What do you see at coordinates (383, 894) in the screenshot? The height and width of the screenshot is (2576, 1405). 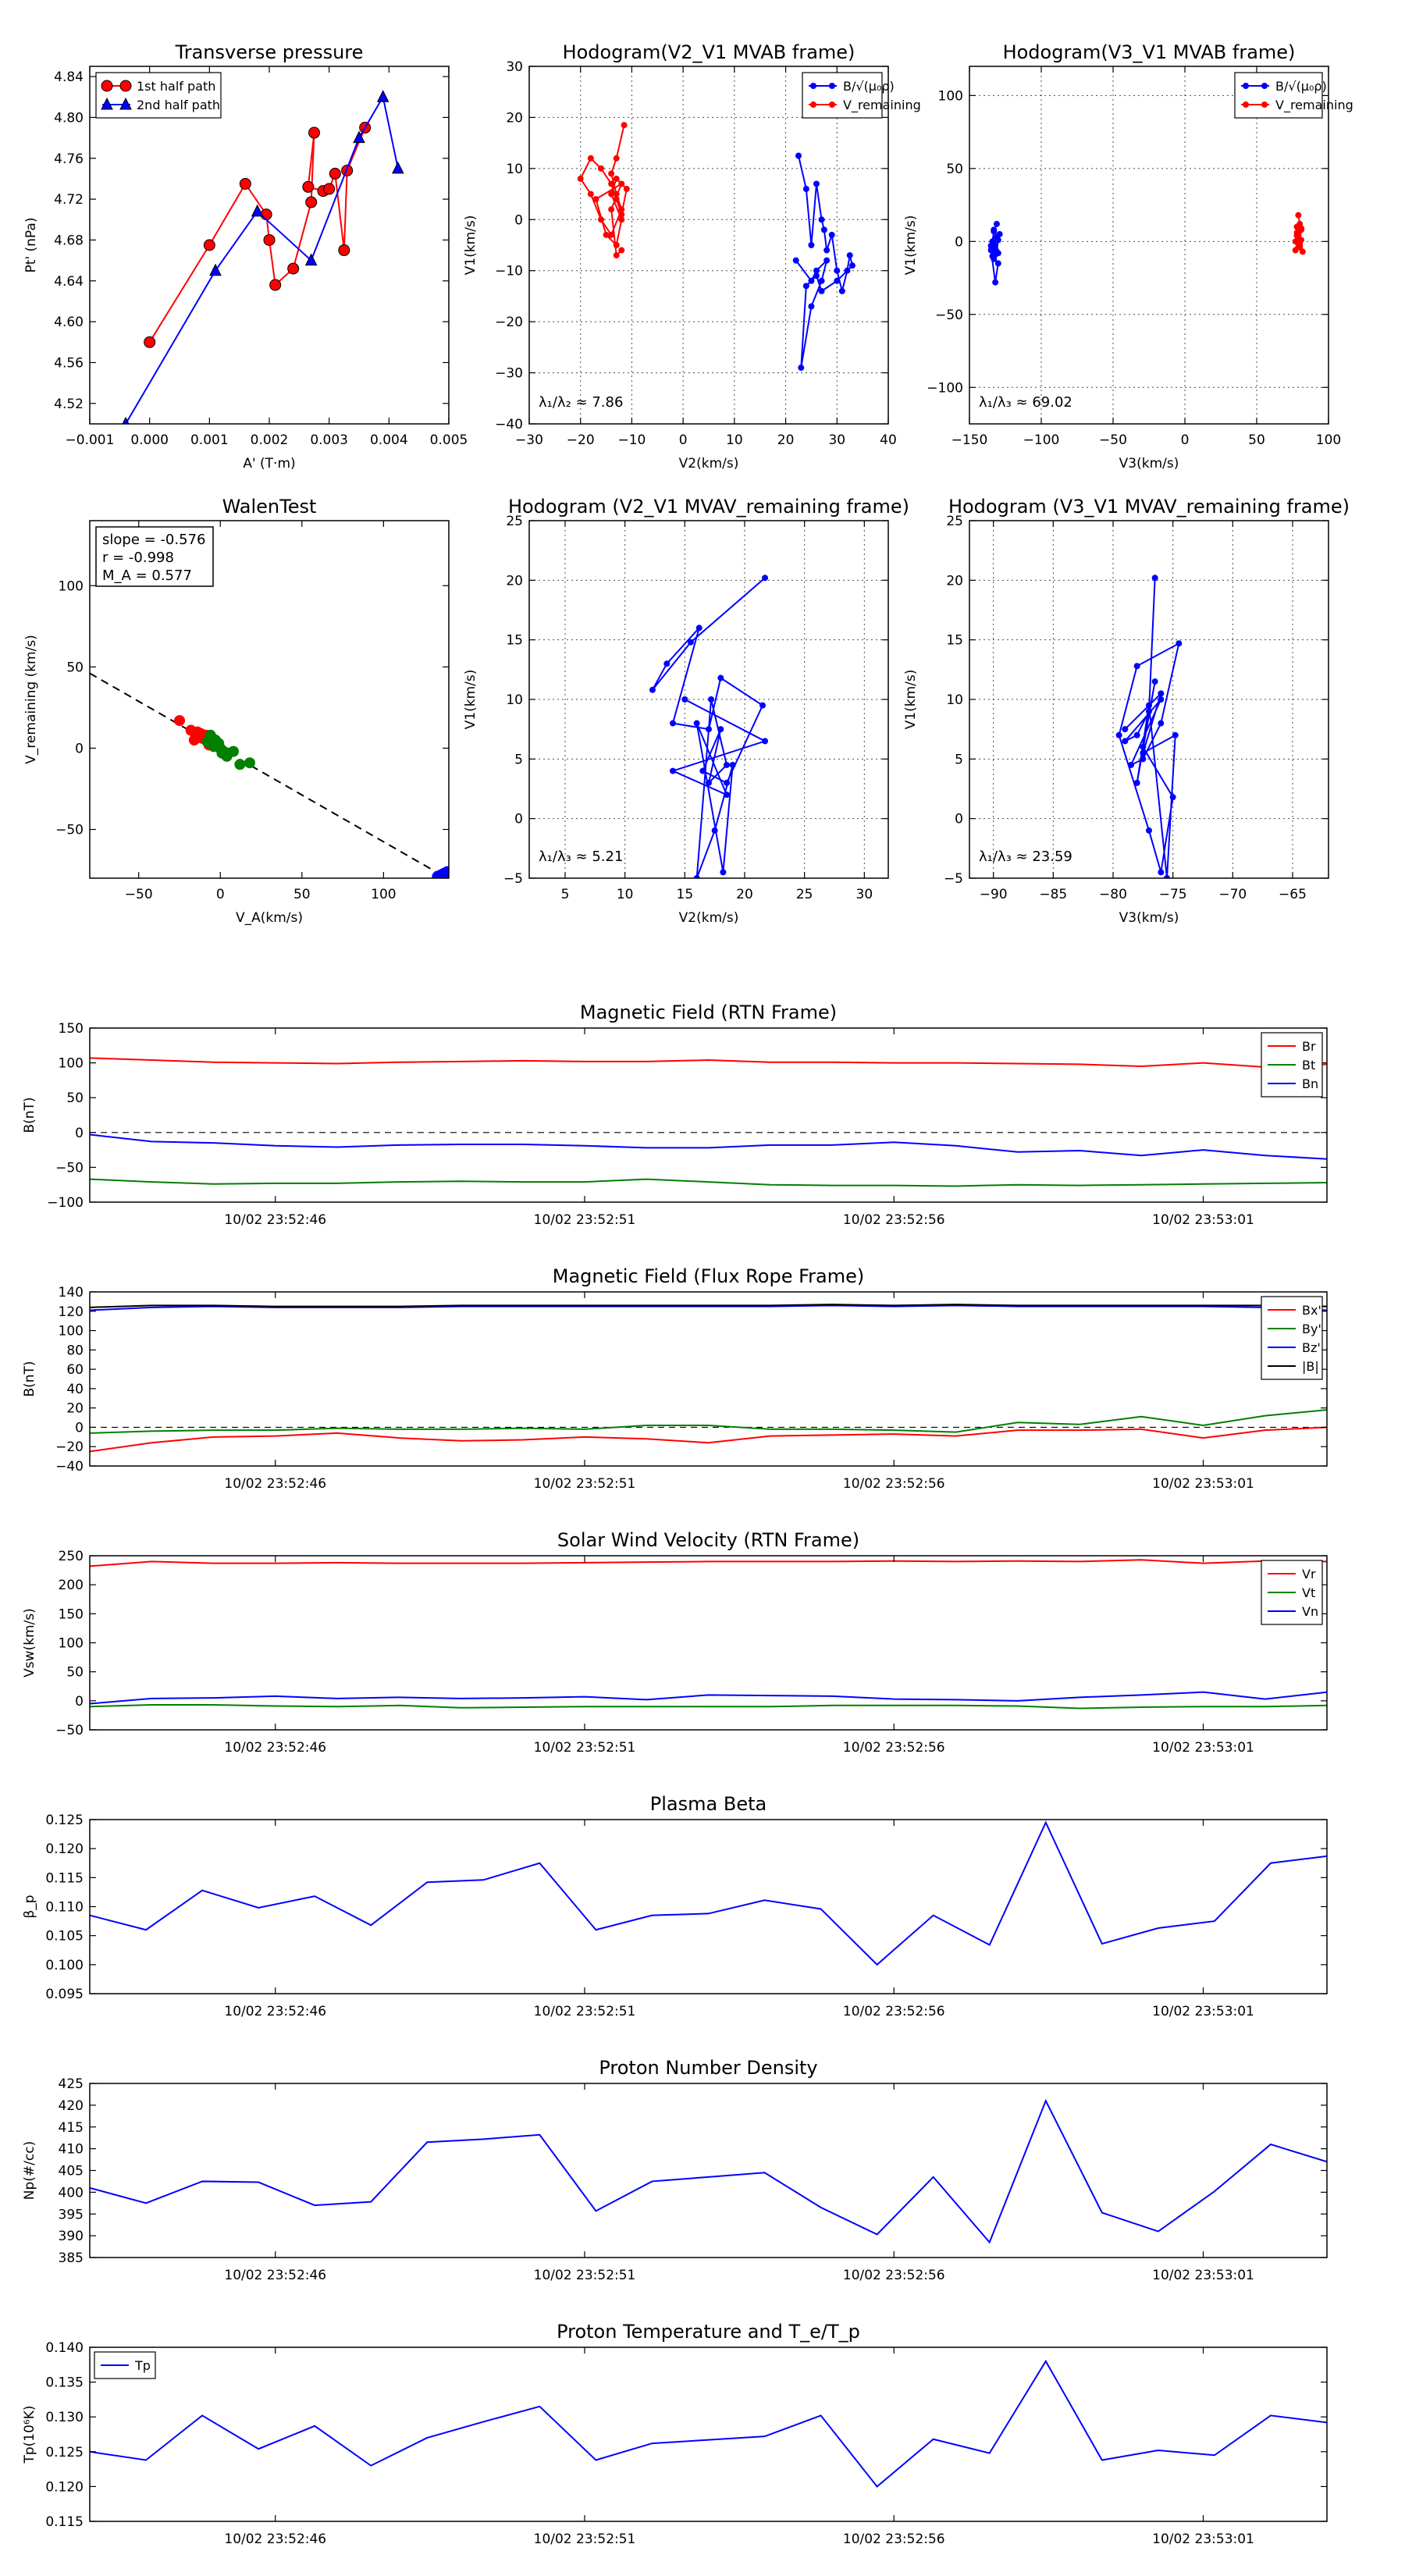 I see `x-tick-label: 100` at bounding box center [383, 894].